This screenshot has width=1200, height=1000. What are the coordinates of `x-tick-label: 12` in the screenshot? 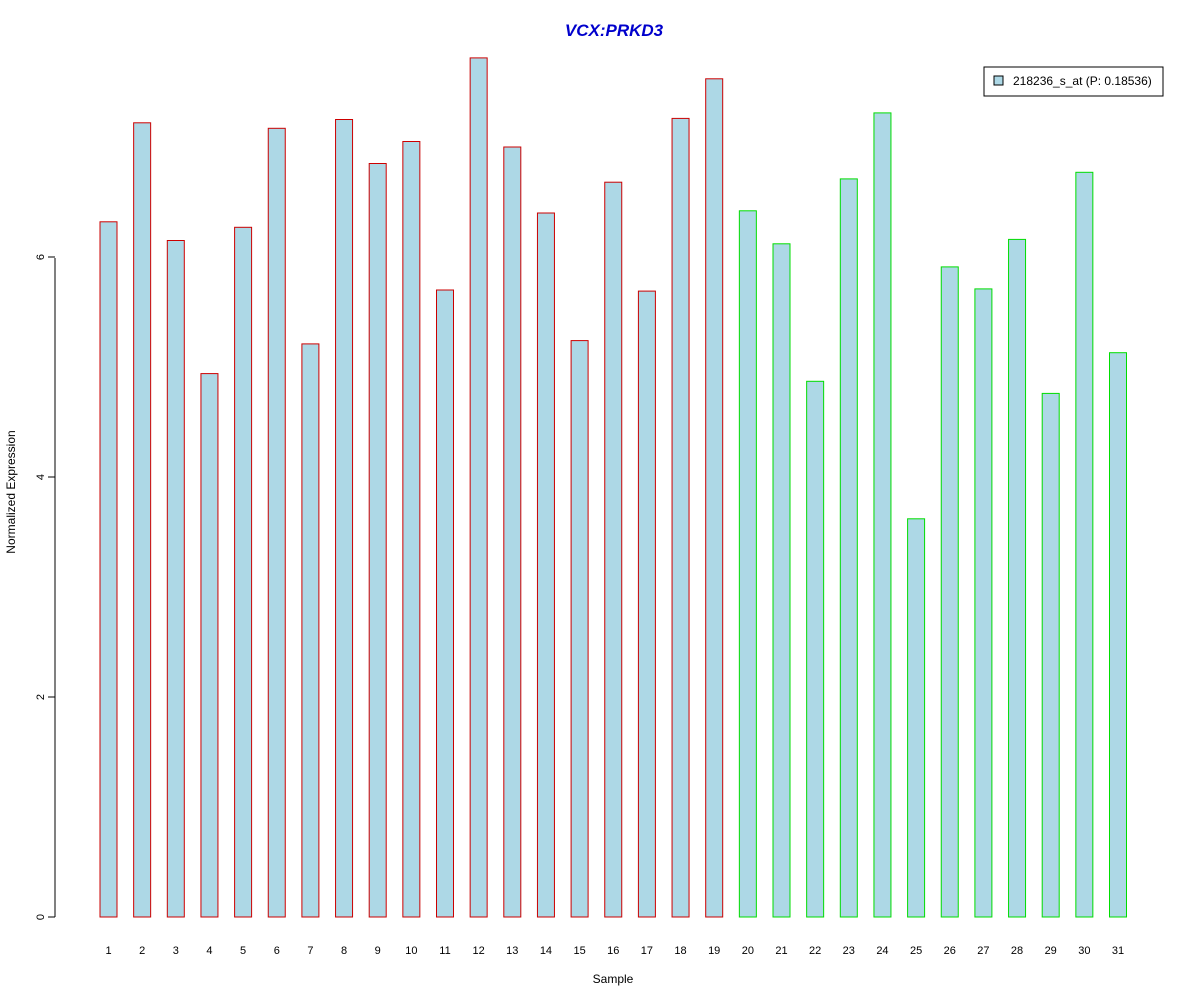 It's located at (479, 951).